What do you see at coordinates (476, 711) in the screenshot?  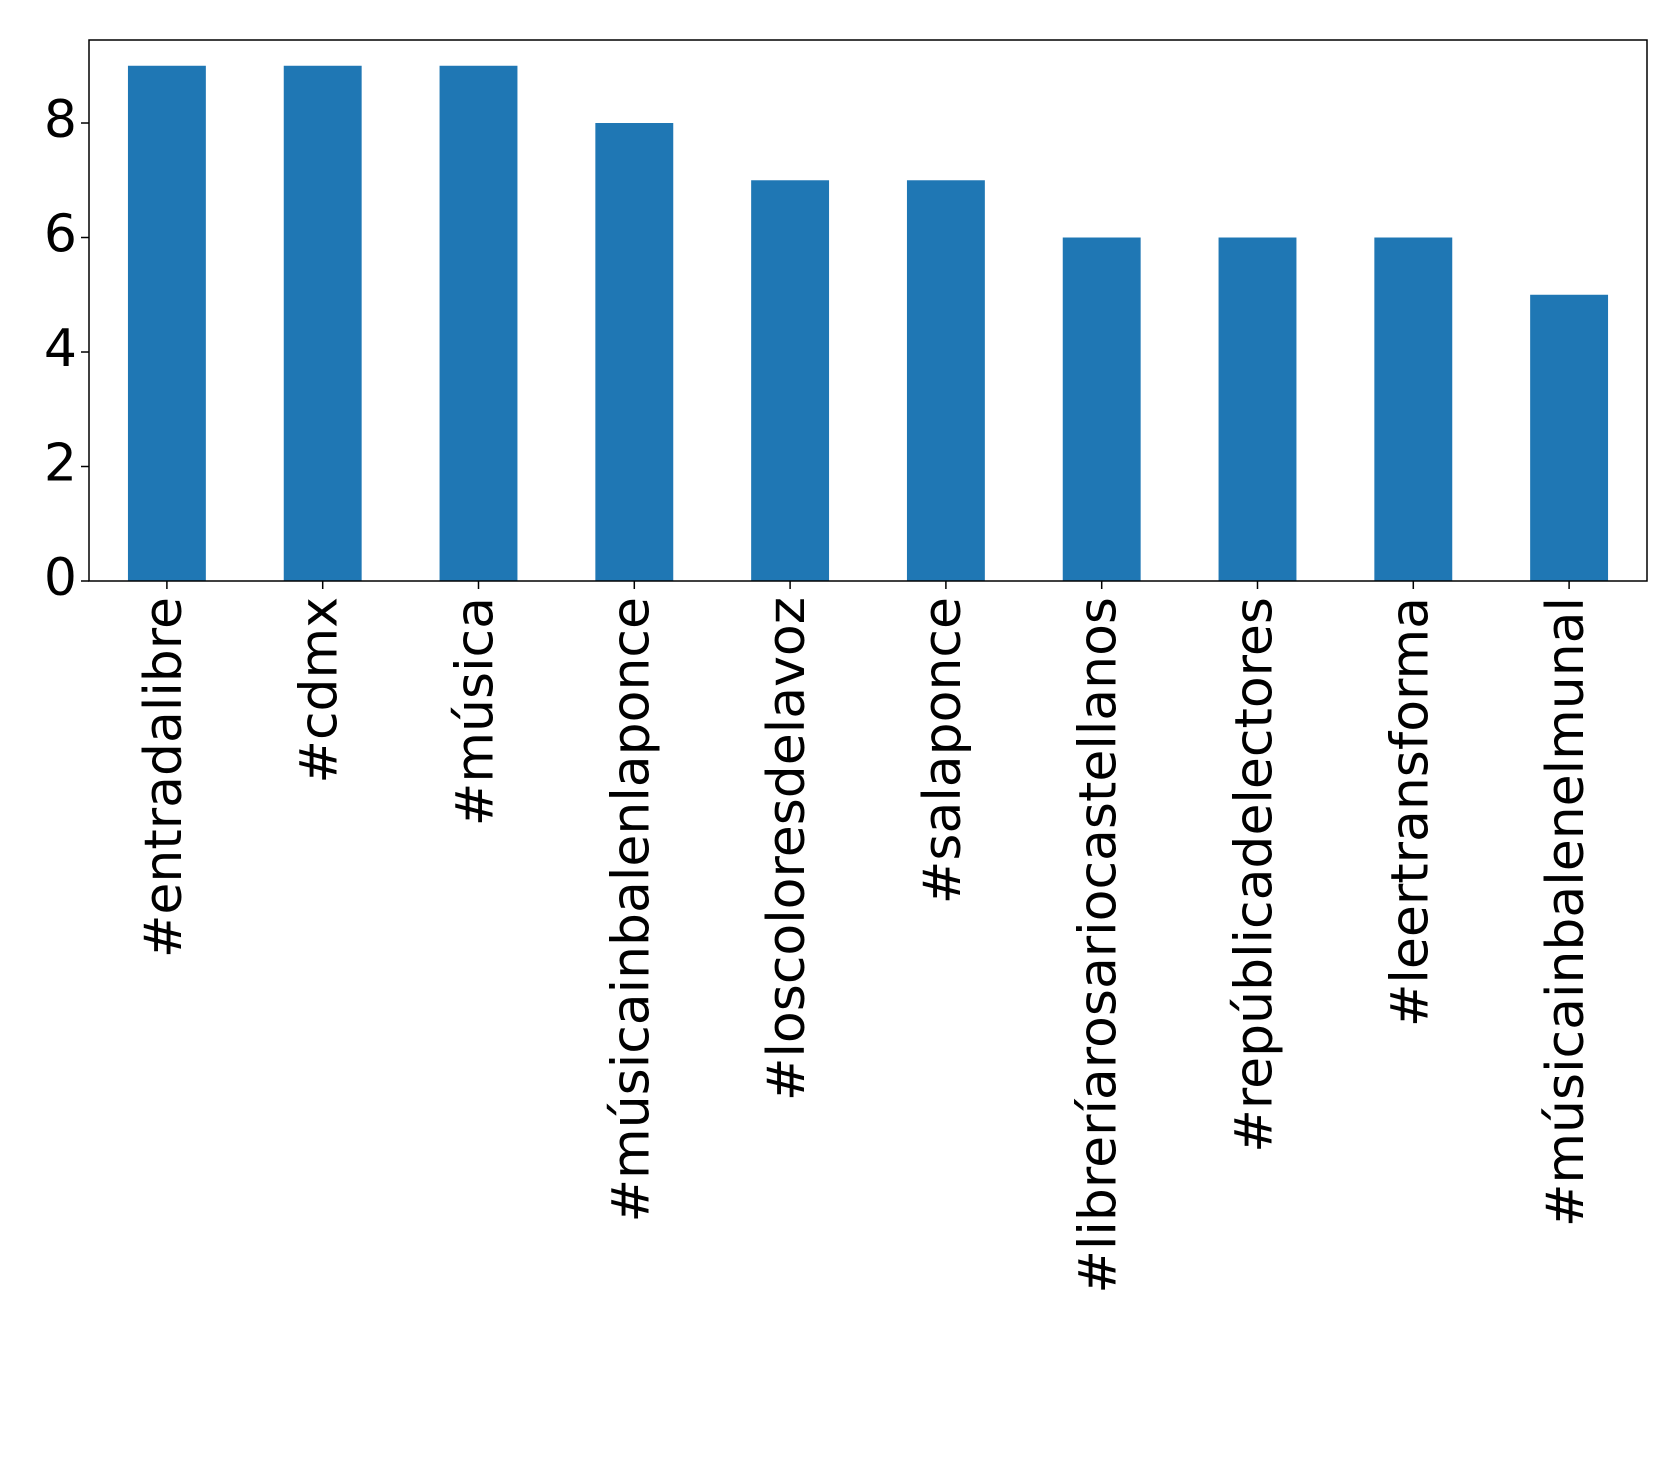 I see `x-tick-label: #música` at bounding box center [476, 711].